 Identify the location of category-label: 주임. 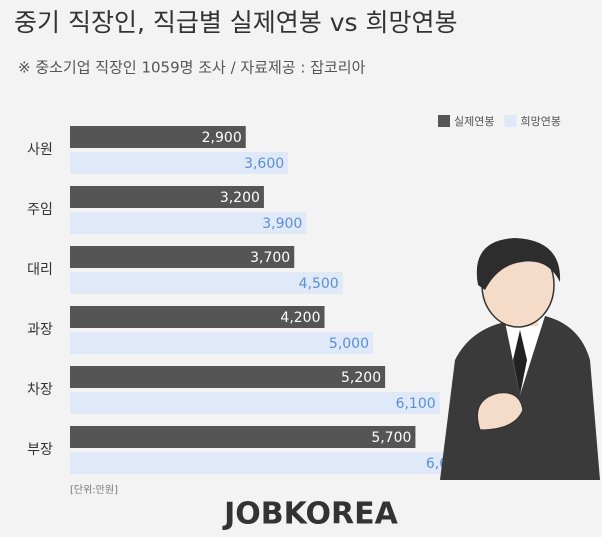
(40, 210).